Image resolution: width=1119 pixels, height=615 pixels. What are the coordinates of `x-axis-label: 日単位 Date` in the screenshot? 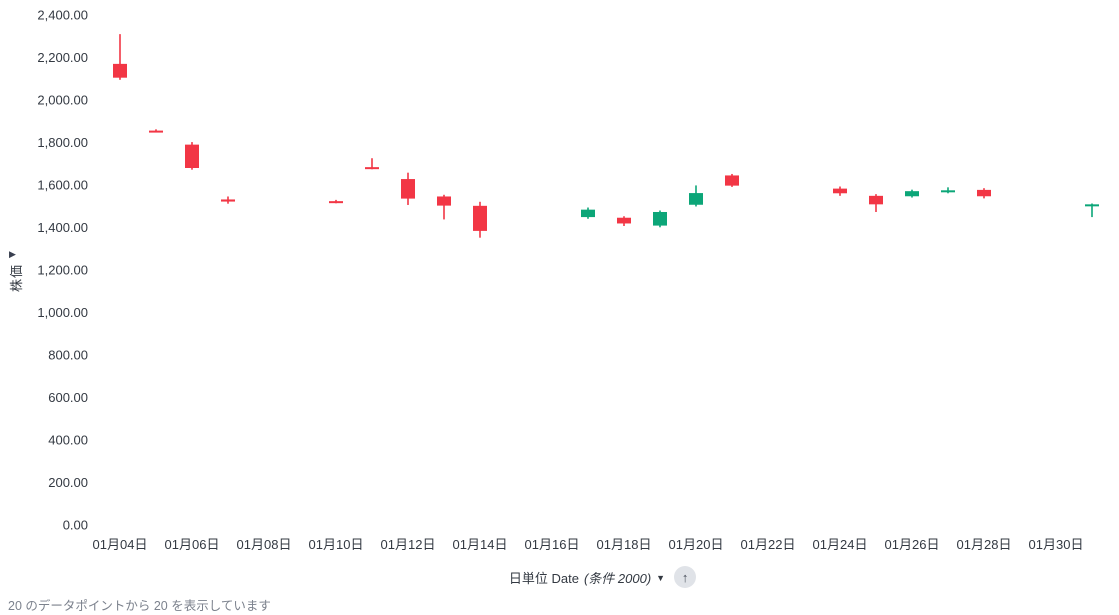 It's located at (543, 578).